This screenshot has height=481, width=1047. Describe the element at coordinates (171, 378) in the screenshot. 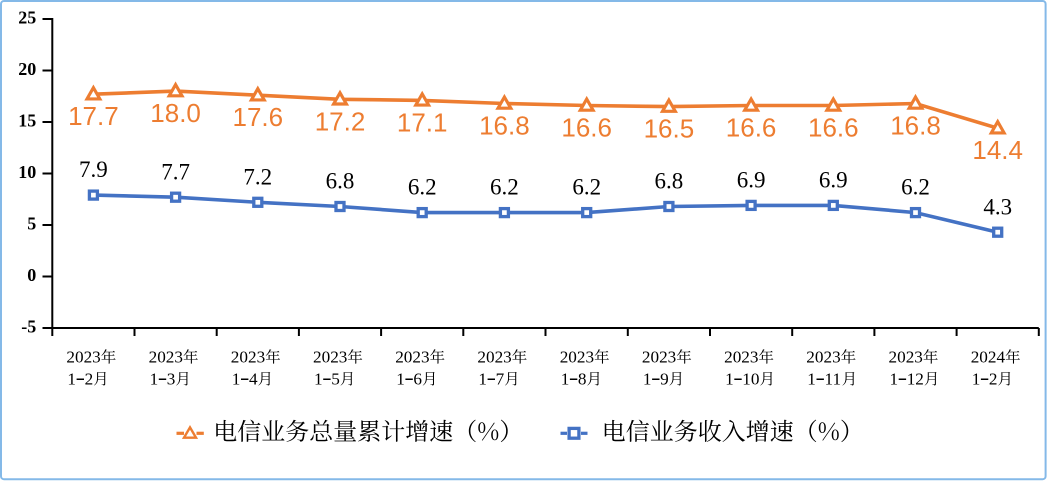

I see `svg-text: 3` at that location.